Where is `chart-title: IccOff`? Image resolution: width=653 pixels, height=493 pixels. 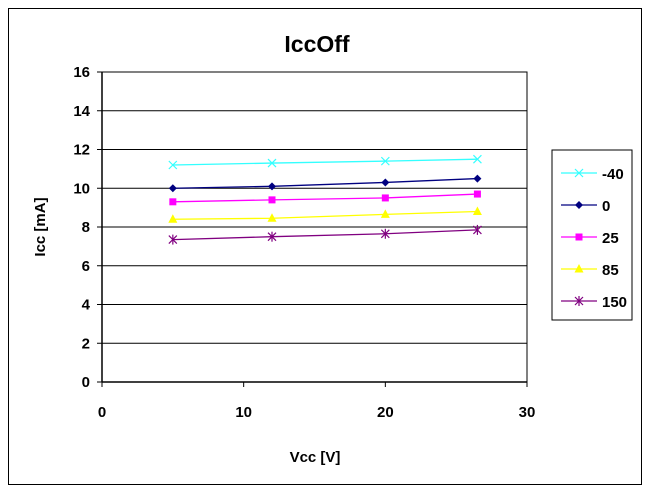 chart-title: IccOff is located at coordinates (317, 44).